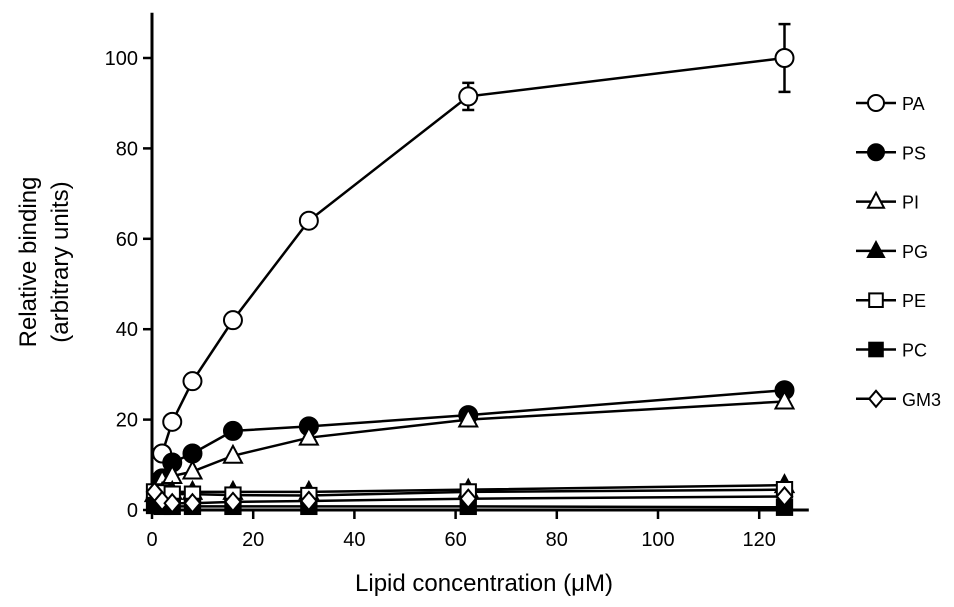 Image resolution: width=954 pixels, height=607 pixels. What do you see at coordinates (891, 301) in the screenshot?
I see `legend-item-pe: PE` at bounding box center [891, 301].